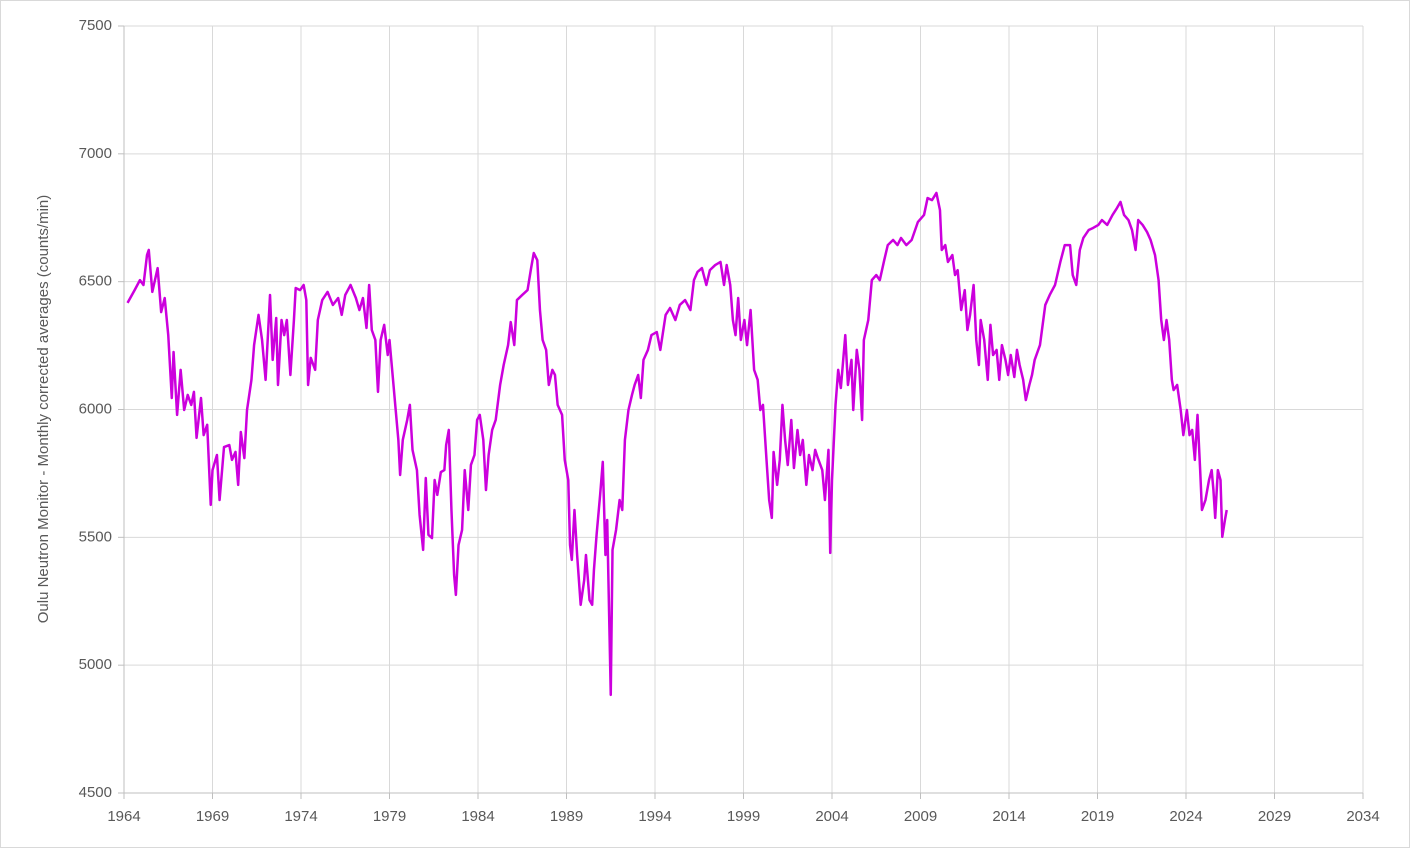 The image size is (1410, 848). Describe the element at coordinates (123, 816) in the screenshot. I see `x-tick-label: 1964` at that location.